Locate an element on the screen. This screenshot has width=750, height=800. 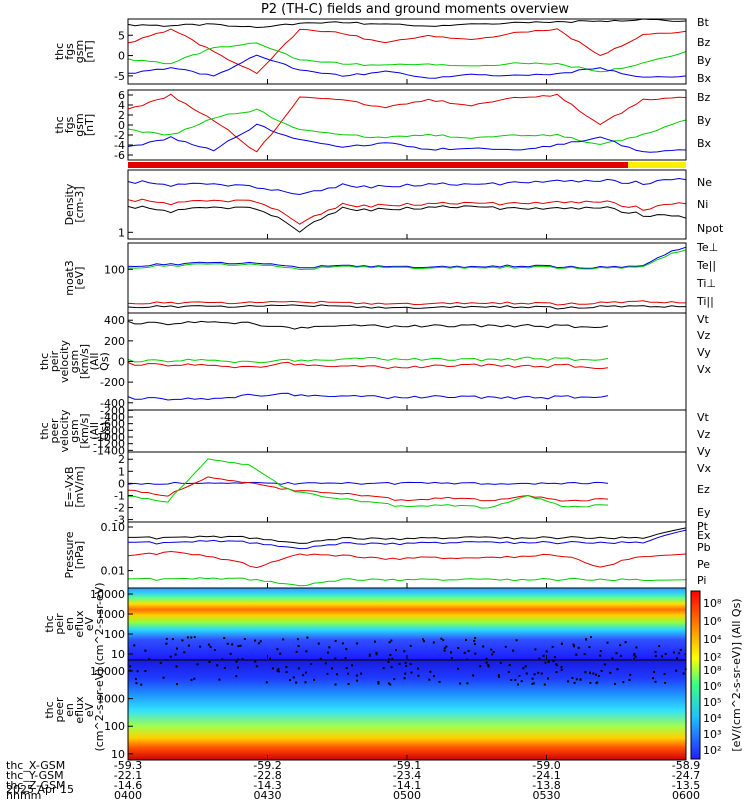
legend-by: By is located at coordinates (704, 60).